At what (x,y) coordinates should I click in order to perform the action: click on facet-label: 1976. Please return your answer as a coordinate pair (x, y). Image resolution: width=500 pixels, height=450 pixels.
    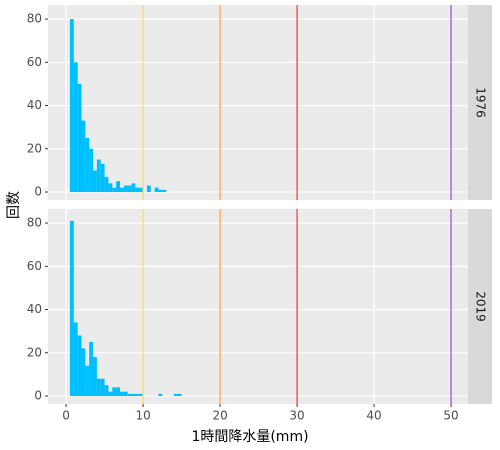
    Looking at the image, I should click on (481, 102).